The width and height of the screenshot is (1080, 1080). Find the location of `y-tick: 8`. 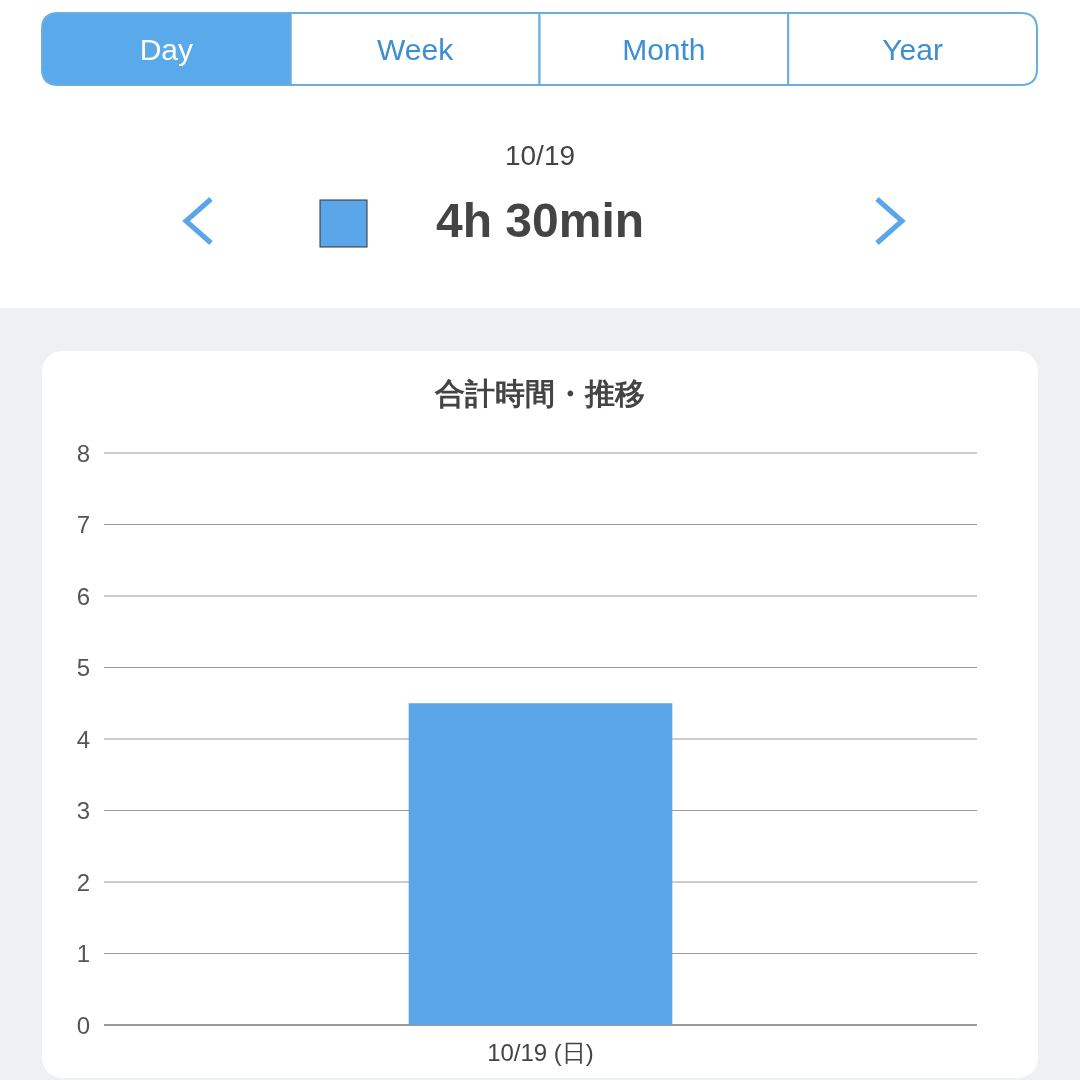

y-tick: 8 is located at coordinates (83, 453).